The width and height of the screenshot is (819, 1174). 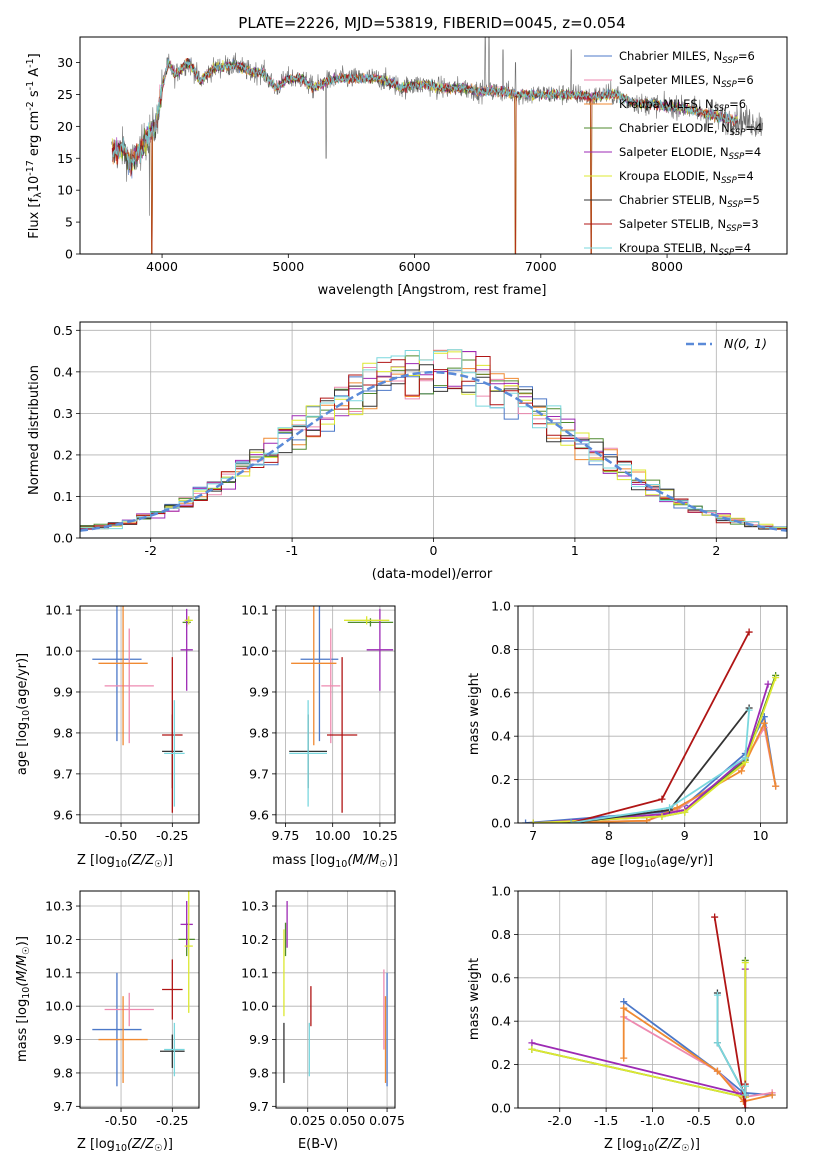 I want to click on mass_vs_z-plot-area, so click(x=143, y=989).